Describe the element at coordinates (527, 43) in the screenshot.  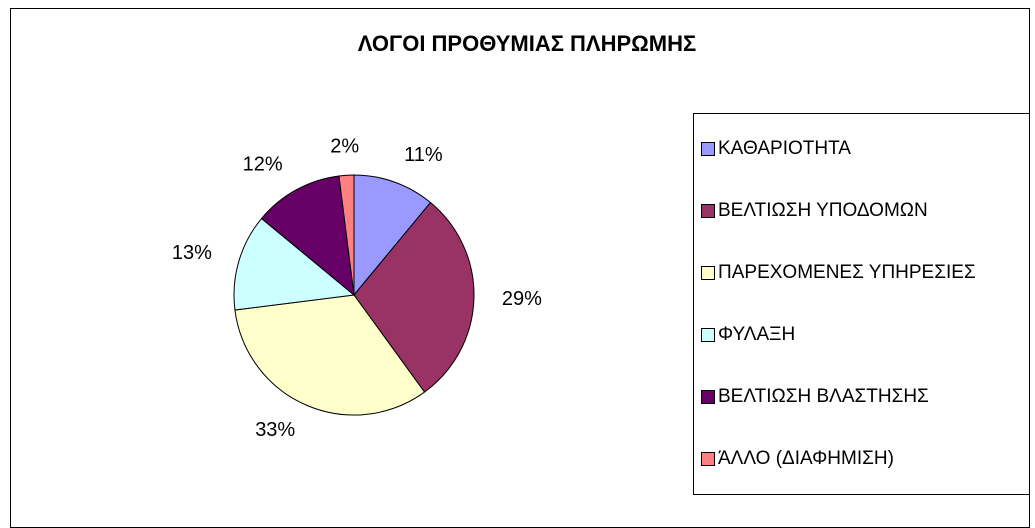
I see `chart-title: ΛΟΓΟΙ ΠΡΟΘΥΜΙΑΣ ΠΛΗΡΩΜΗΣ` at that location.